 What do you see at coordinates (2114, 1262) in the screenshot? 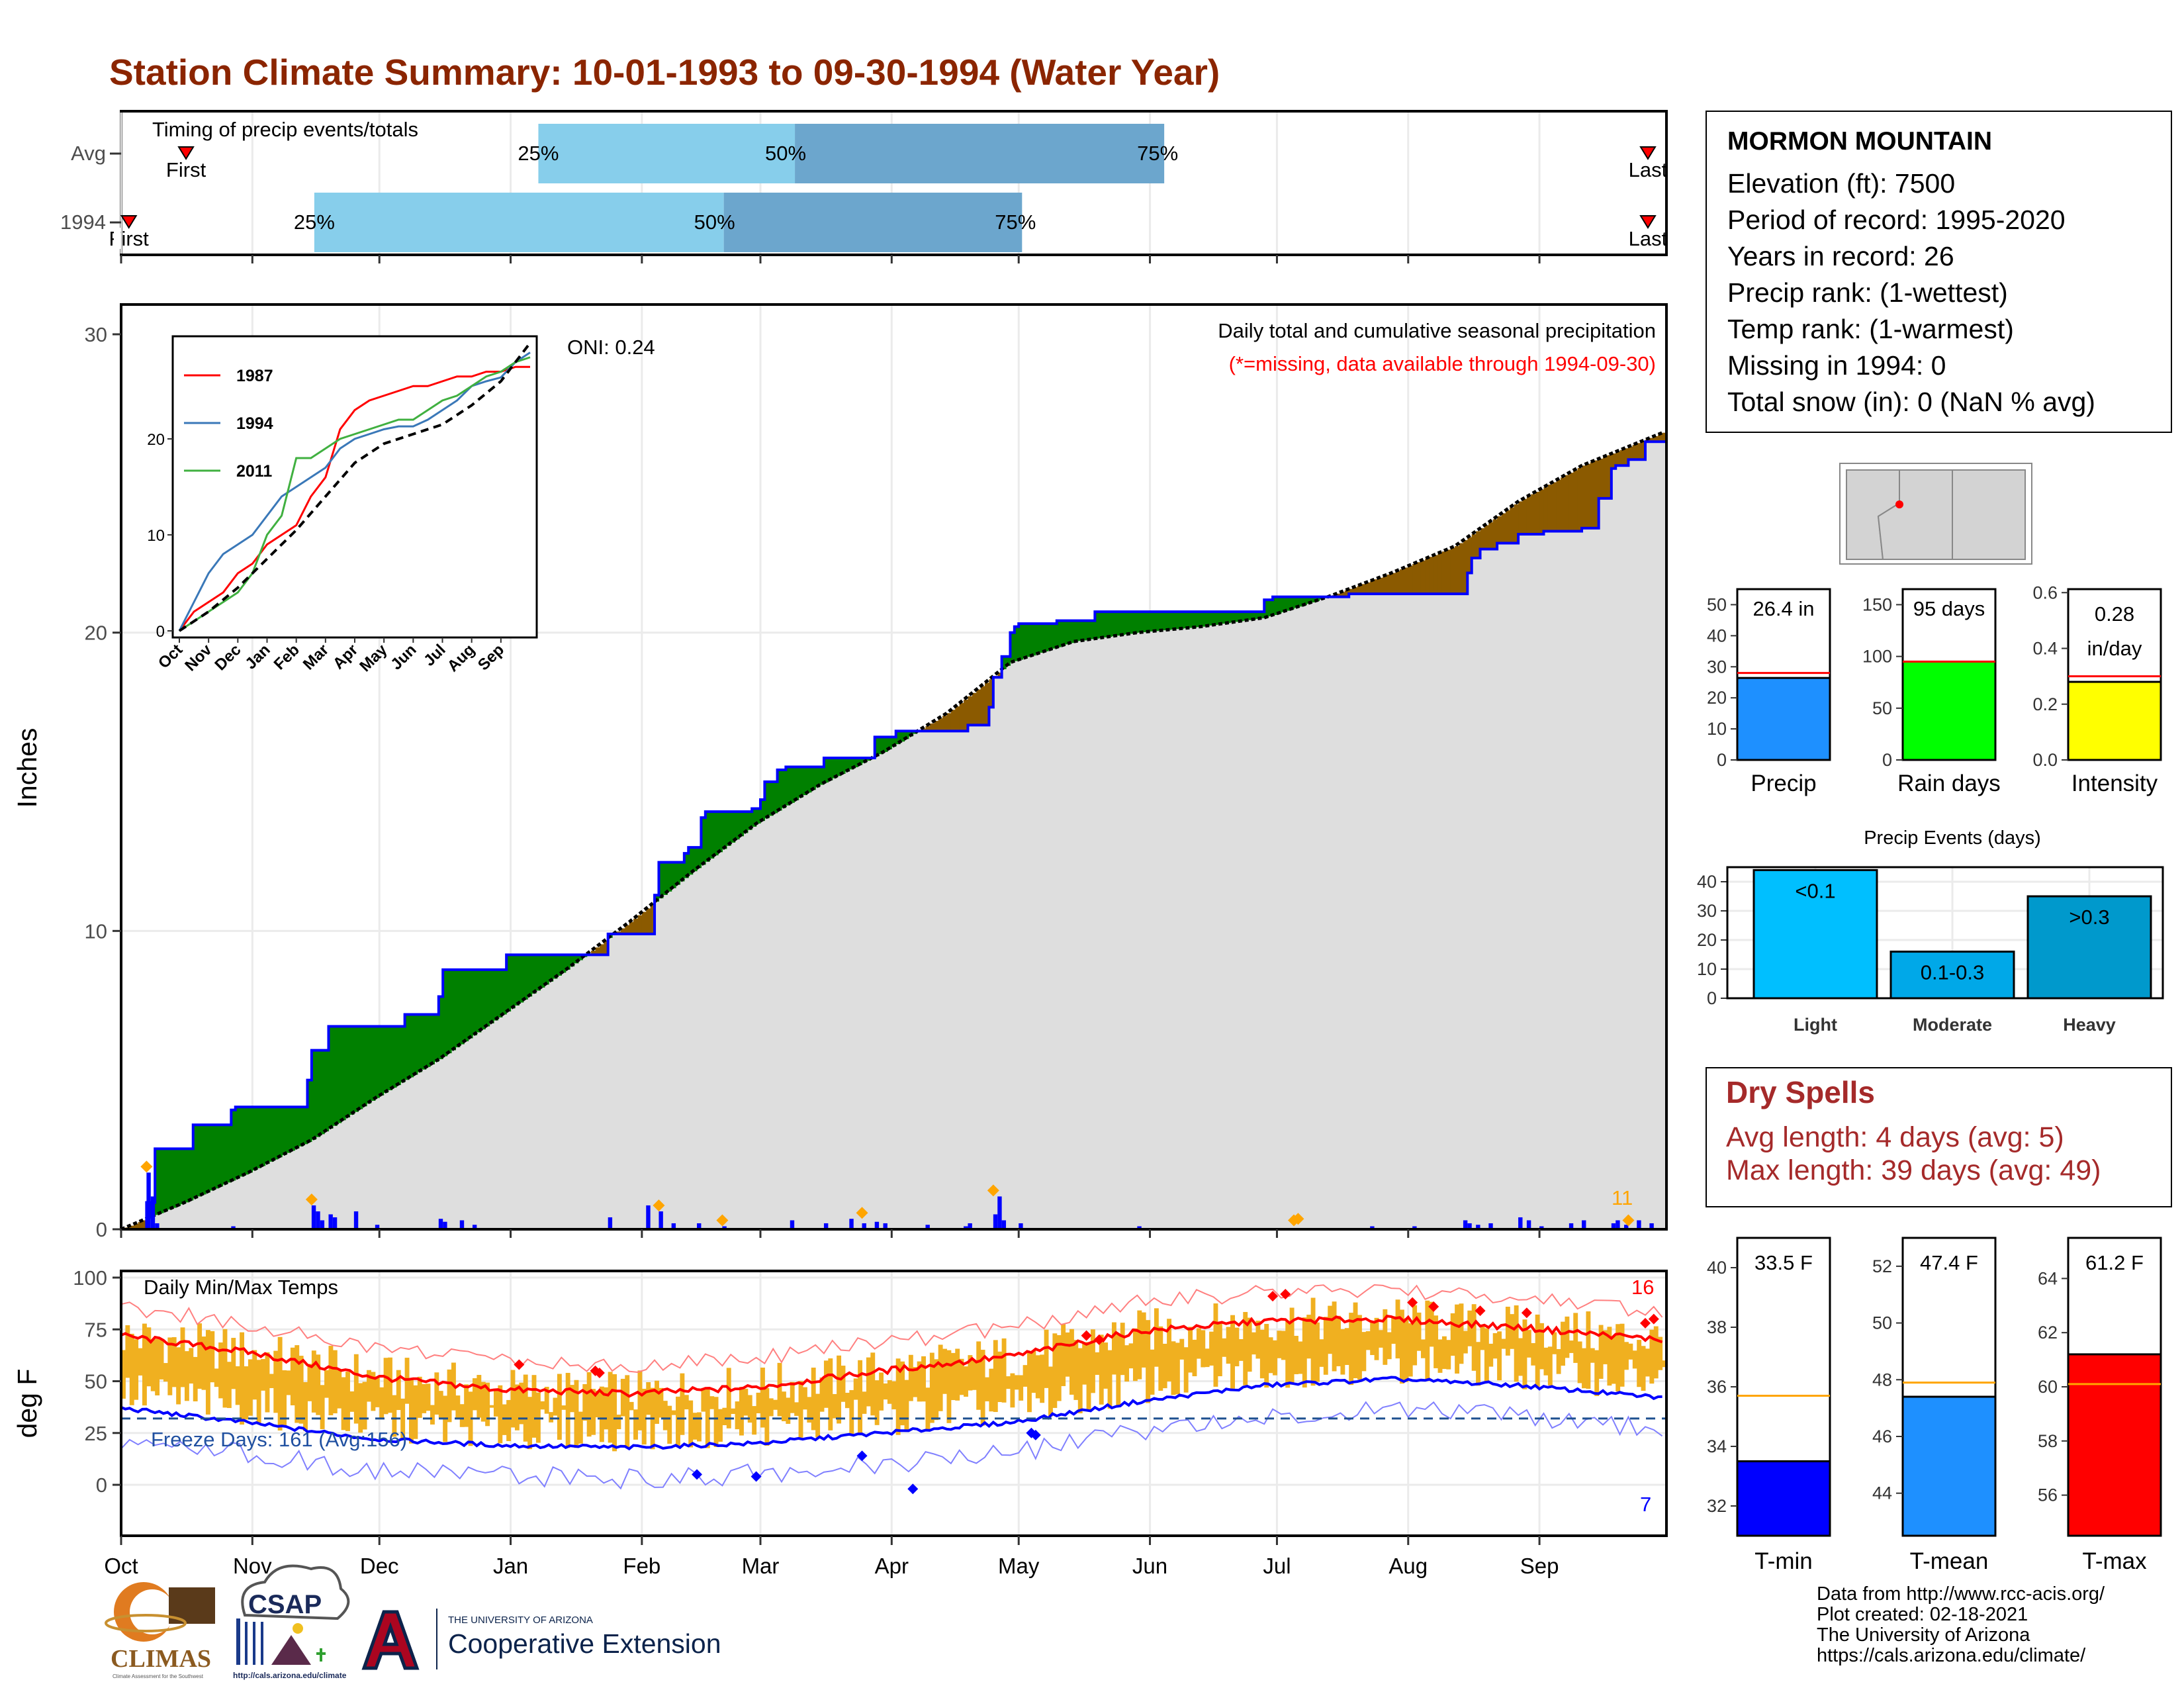
I see `temp-bar-value: 61.2 F` at bounding box center [2114, 1262].